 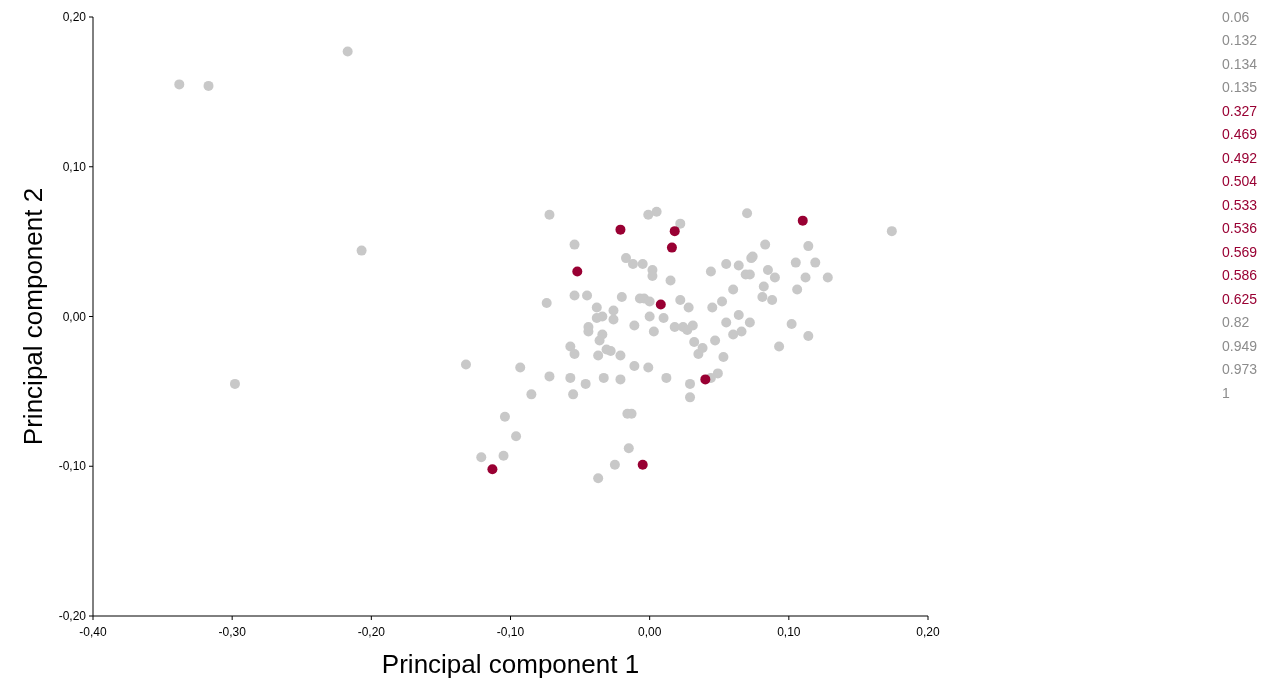 I want to click on text: 0.135, so click(x=1240, y=87).